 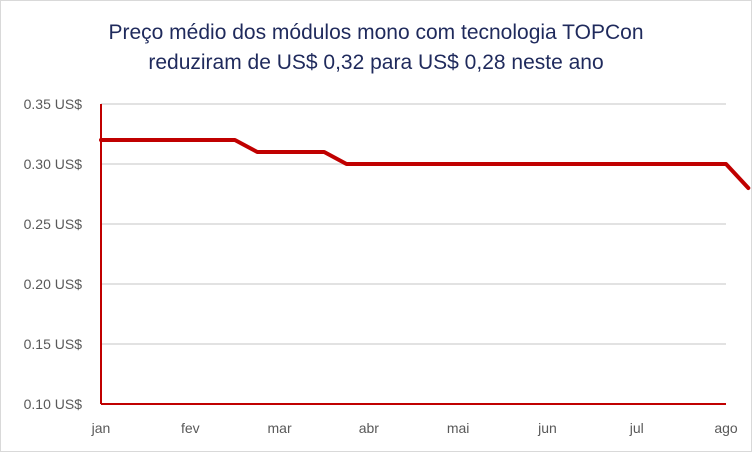 What do you see at coordinates (53, 404) in the screenshot?
I see `y-tick-label: 0.10 US$` at bounding box center [53, 404].